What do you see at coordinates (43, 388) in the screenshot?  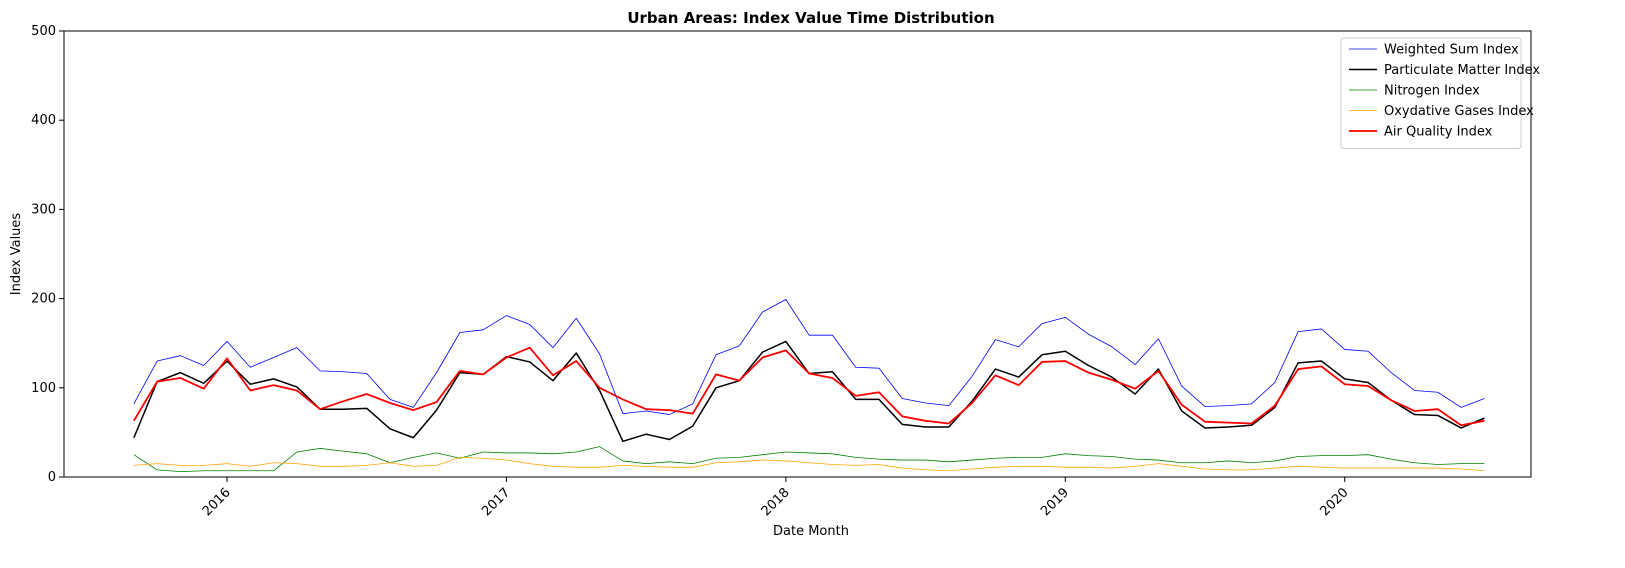 I see `y-tick-label: 100` at bounding box center [43, 388].